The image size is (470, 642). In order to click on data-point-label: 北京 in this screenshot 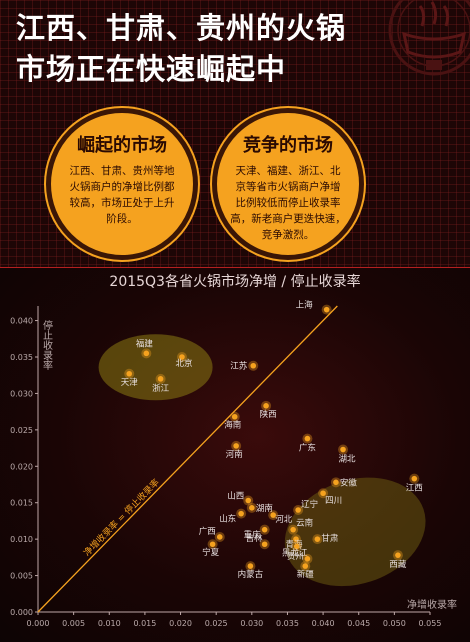, I will do `click(183, 363)`.